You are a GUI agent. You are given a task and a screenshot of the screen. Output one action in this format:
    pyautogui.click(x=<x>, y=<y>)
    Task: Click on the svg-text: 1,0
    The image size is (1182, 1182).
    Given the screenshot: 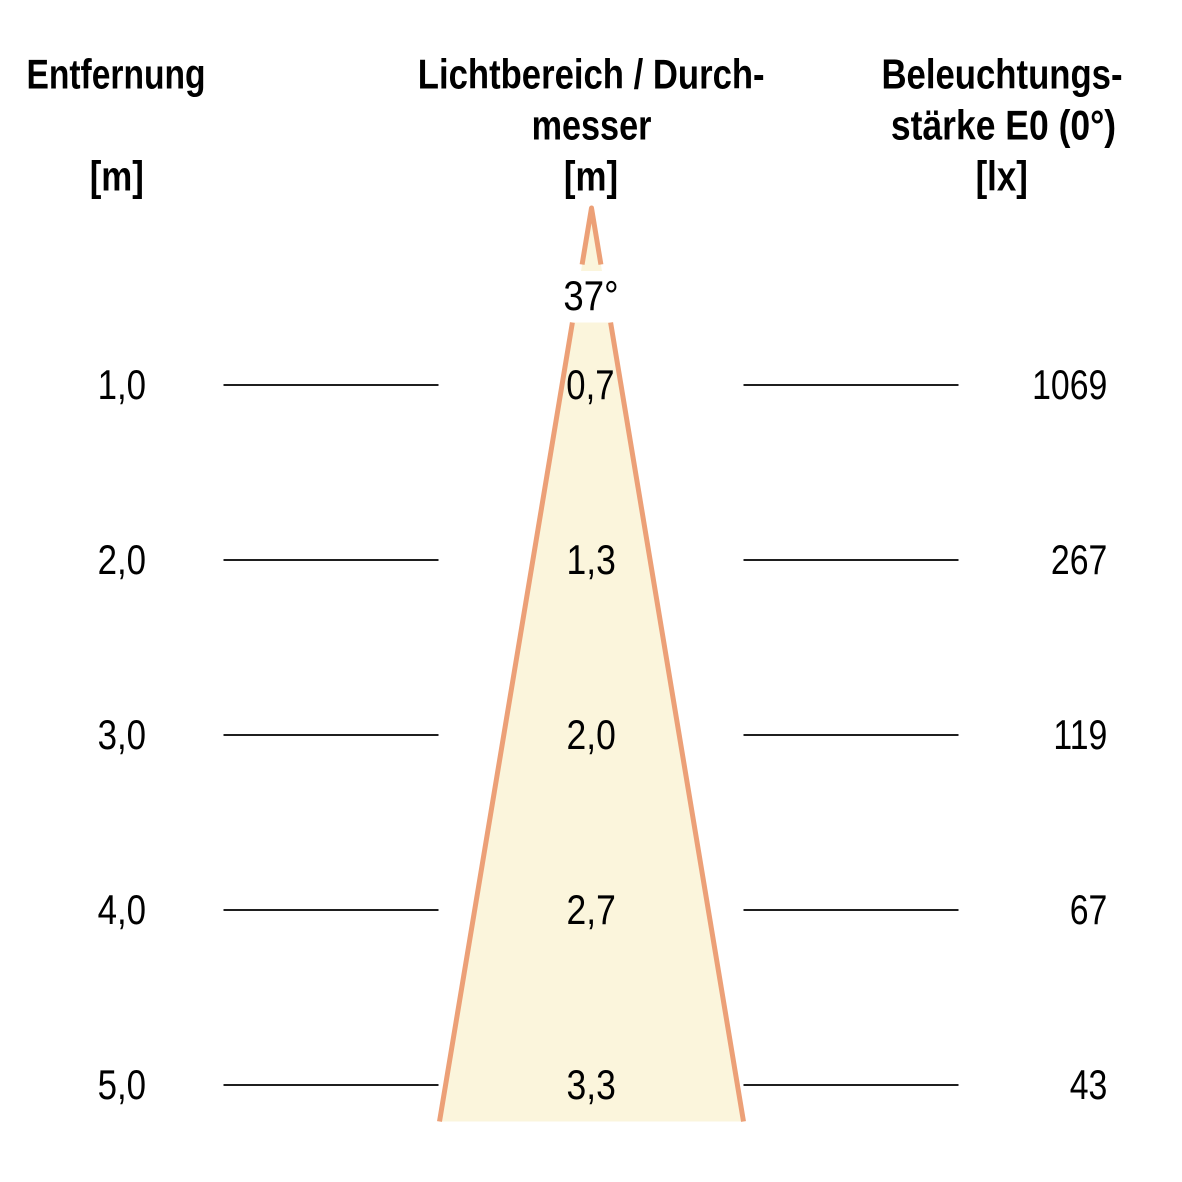 What is the action you would take?
    pyautogui.click(x=122, y=385)
    